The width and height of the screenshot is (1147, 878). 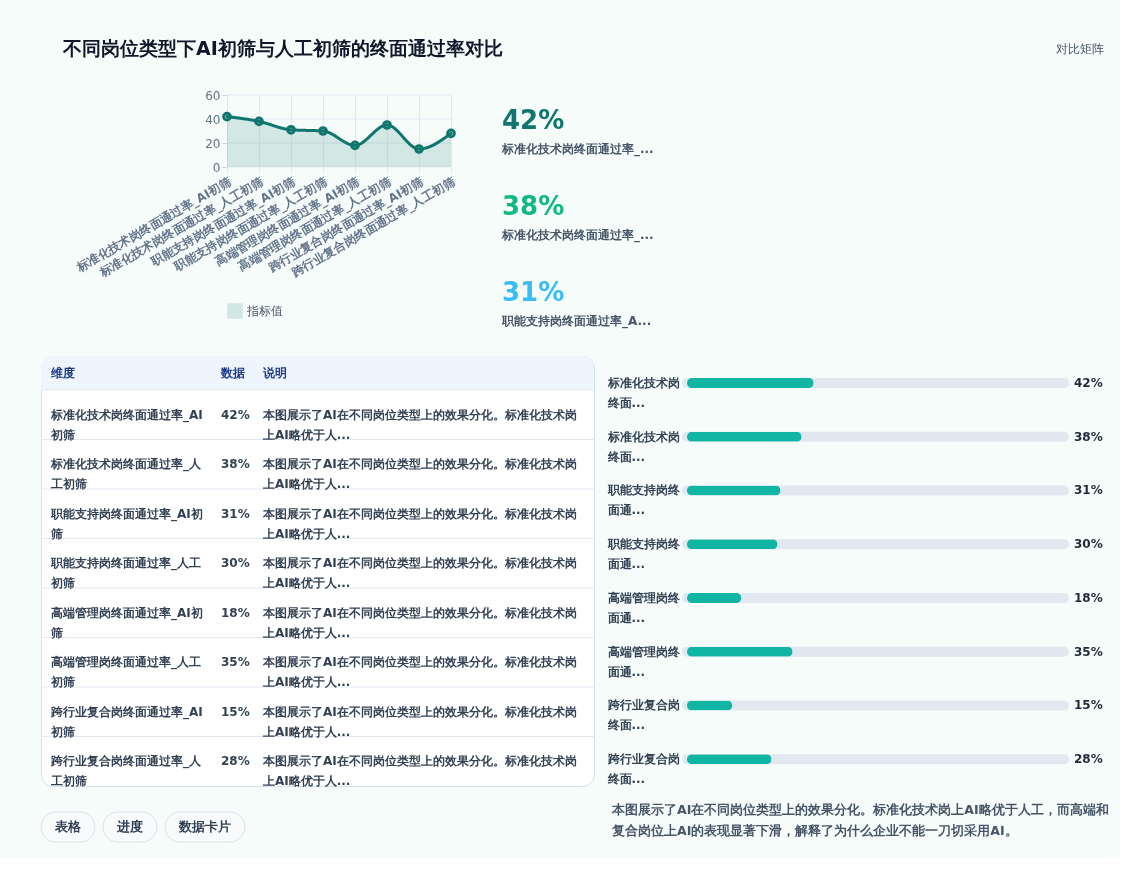 What do you see at coordinates (129, 826) in the screenshot?
I see `text: 进度` at bounding box center [129, 826].